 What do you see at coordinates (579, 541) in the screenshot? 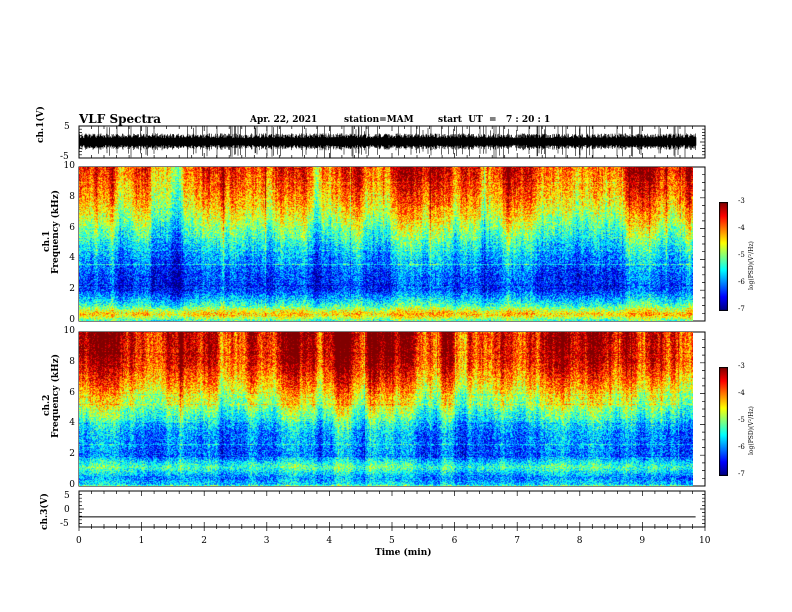
I see `x-tick-label: 8` at bounding box center [579, 541].